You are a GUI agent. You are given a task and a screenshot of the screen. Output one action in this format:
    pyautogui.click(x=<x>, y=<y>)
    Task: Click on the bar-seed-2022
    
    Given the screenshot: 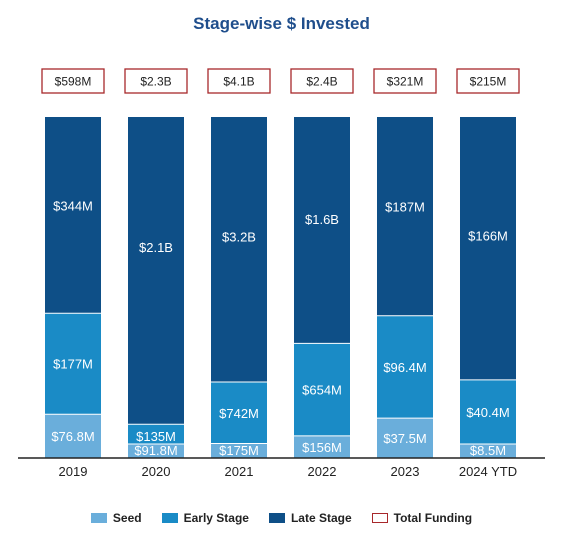 What is the action you would take?
    pyautogui.click(x=322, y=446)
    